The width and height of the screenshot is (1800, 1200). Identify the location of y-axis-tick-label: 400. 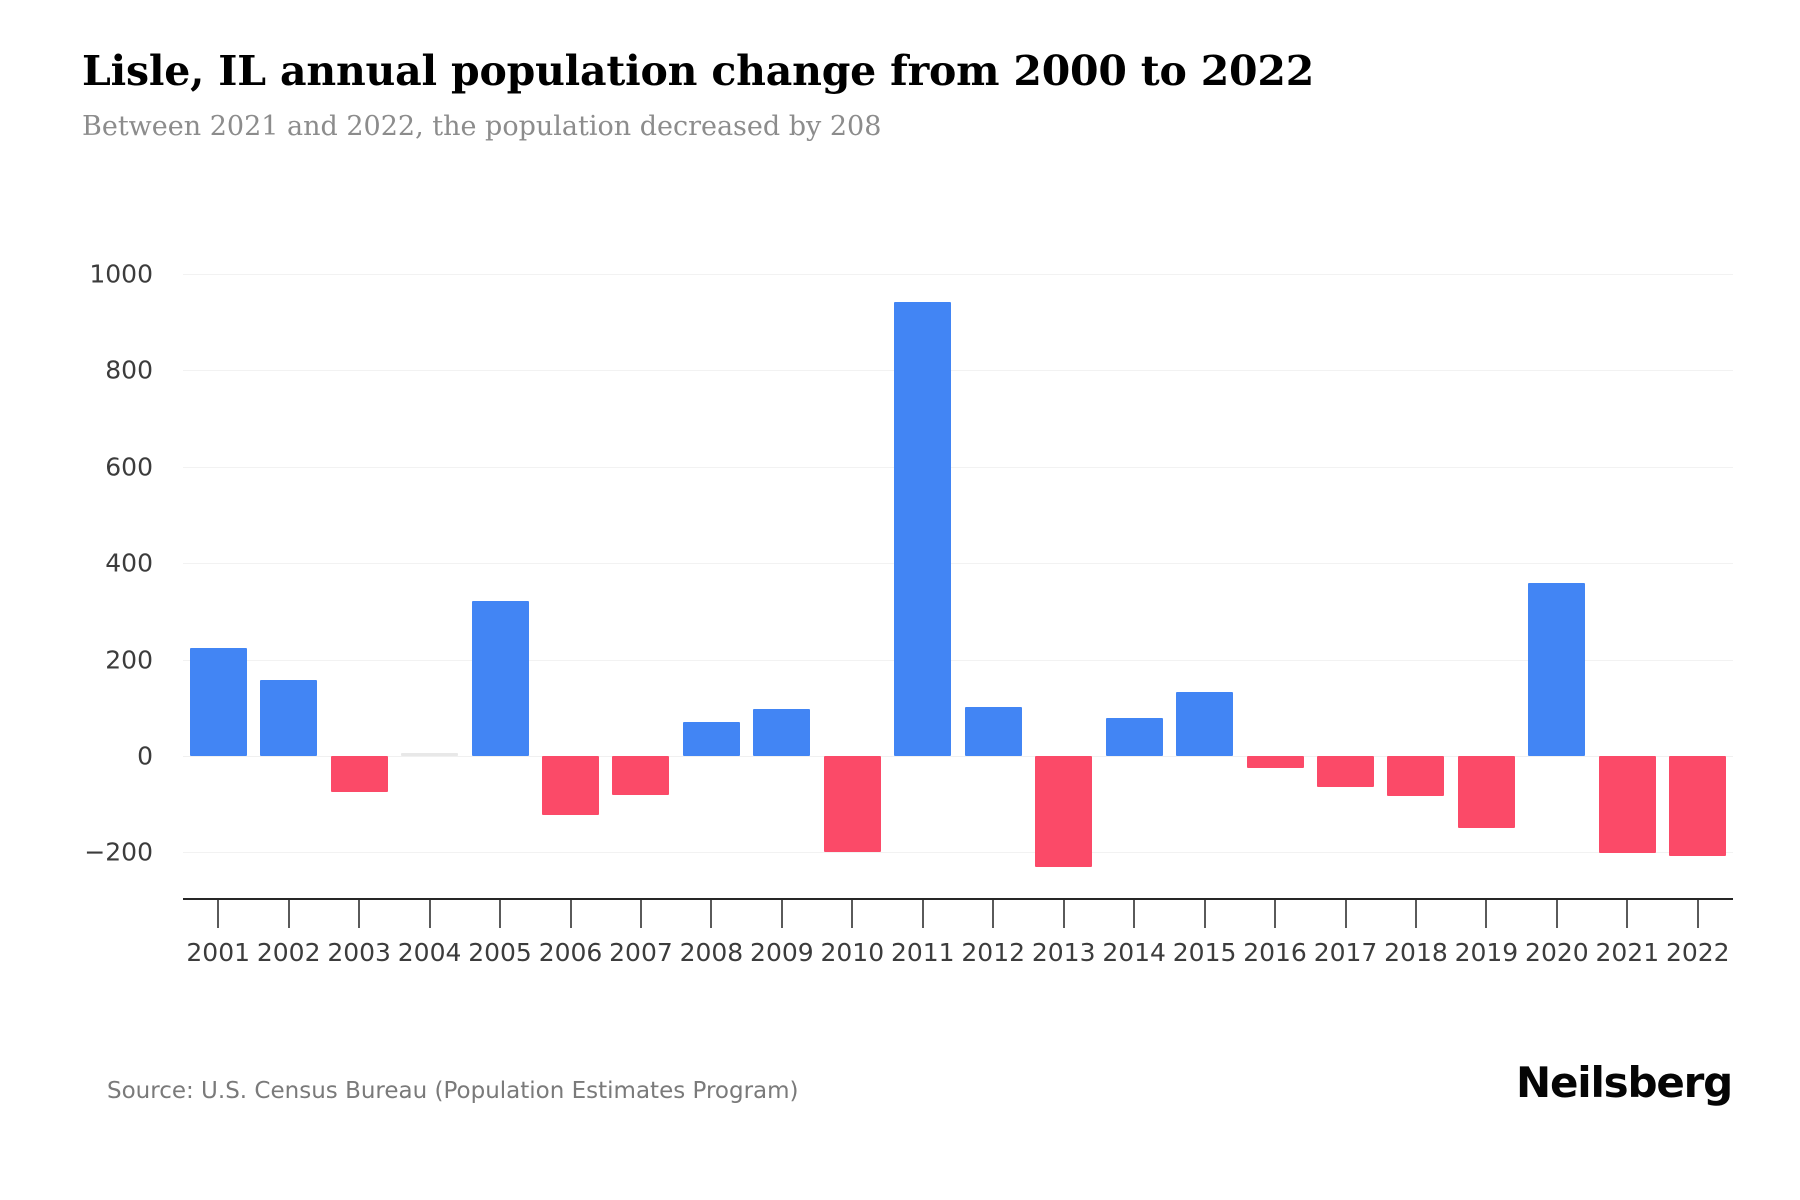
(129, 563).